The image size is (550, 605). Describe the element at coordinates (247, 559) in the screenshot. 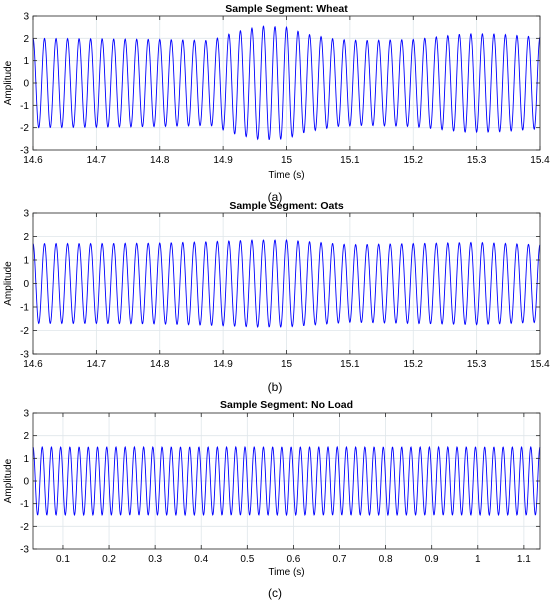

I see `x-tick-label: 0.5` at that location.